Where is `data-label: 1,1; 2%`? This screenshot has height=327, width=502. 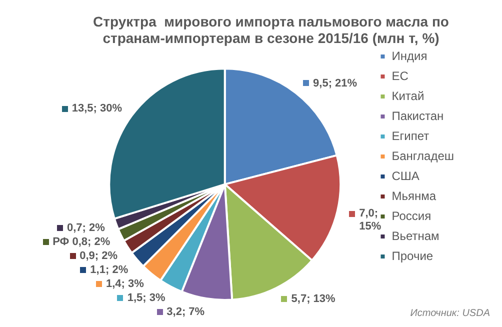 data-label: 1,1; 2% is located at coordinates (109, 270).